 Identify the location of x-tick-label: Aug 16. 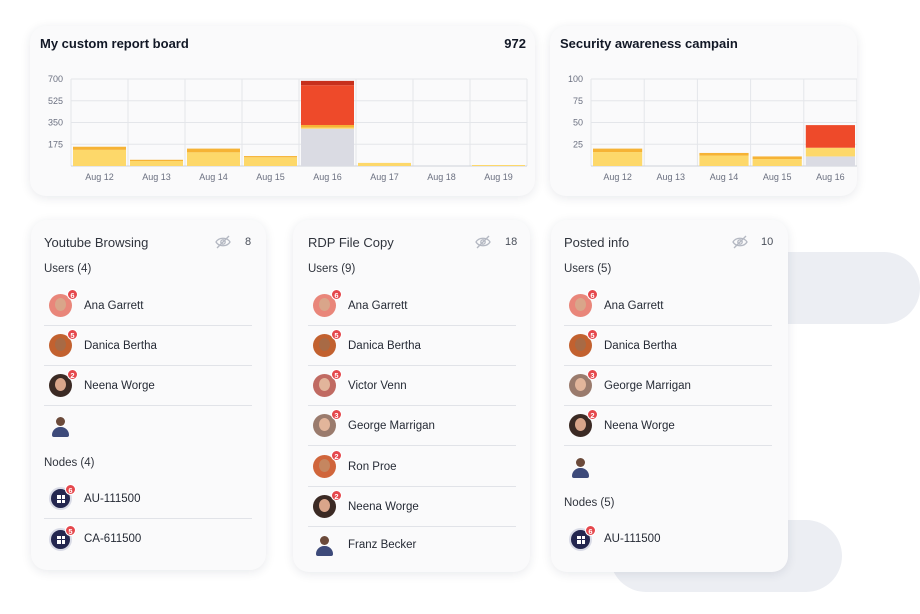
(830, 177).